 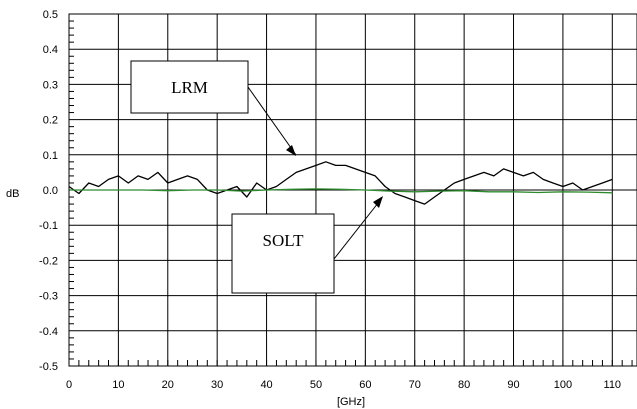 I want to click on y-tick-label: 0.2, so click(x=50, y=121).